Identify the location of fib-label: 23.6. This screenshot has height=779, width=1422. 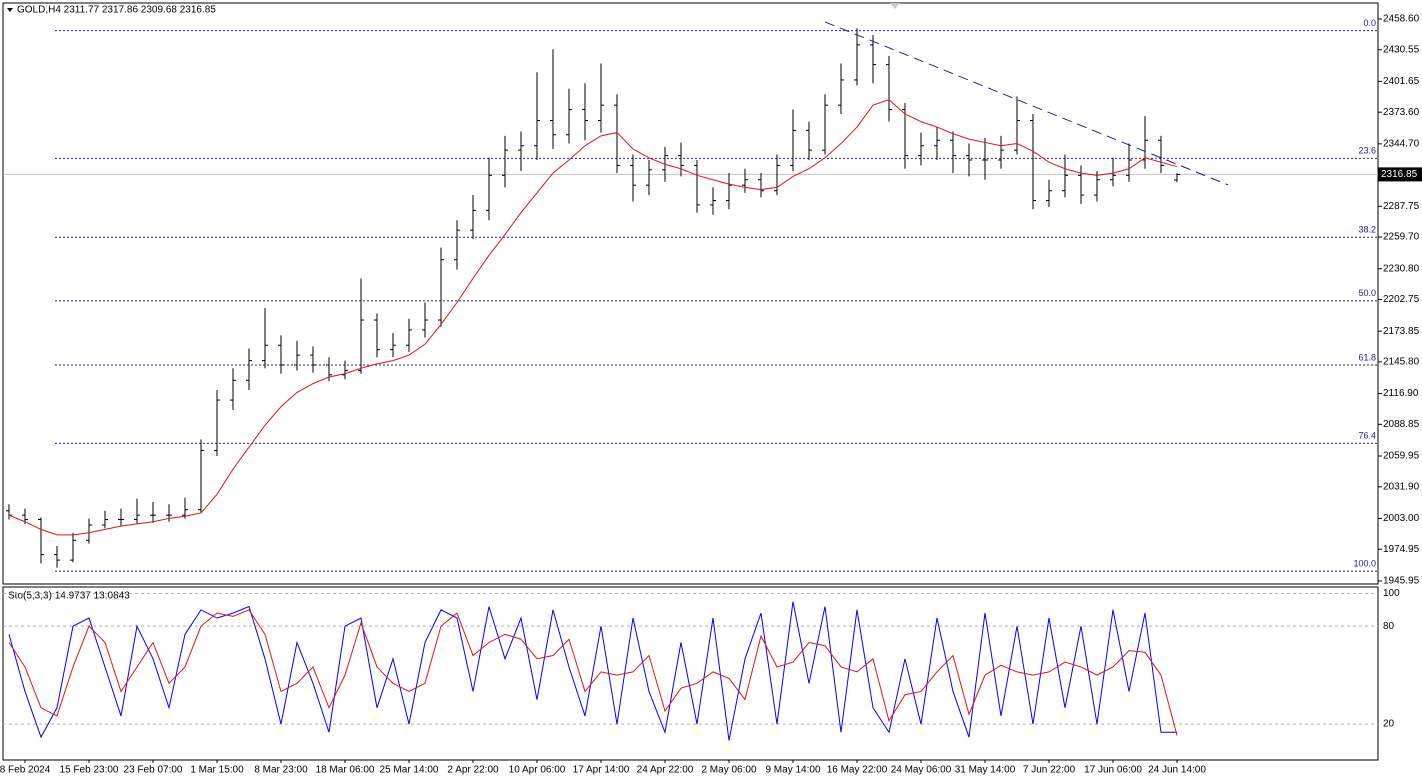
(1367, 151).